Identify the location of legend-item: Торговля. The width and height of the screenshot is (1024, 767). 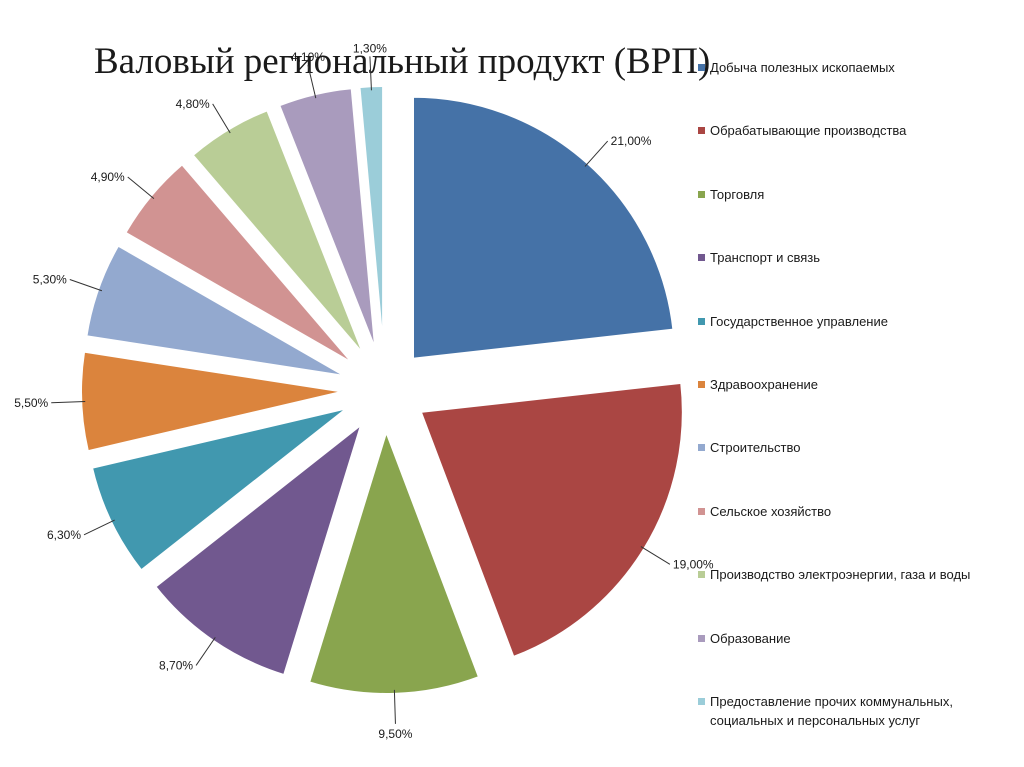
(848, 194).